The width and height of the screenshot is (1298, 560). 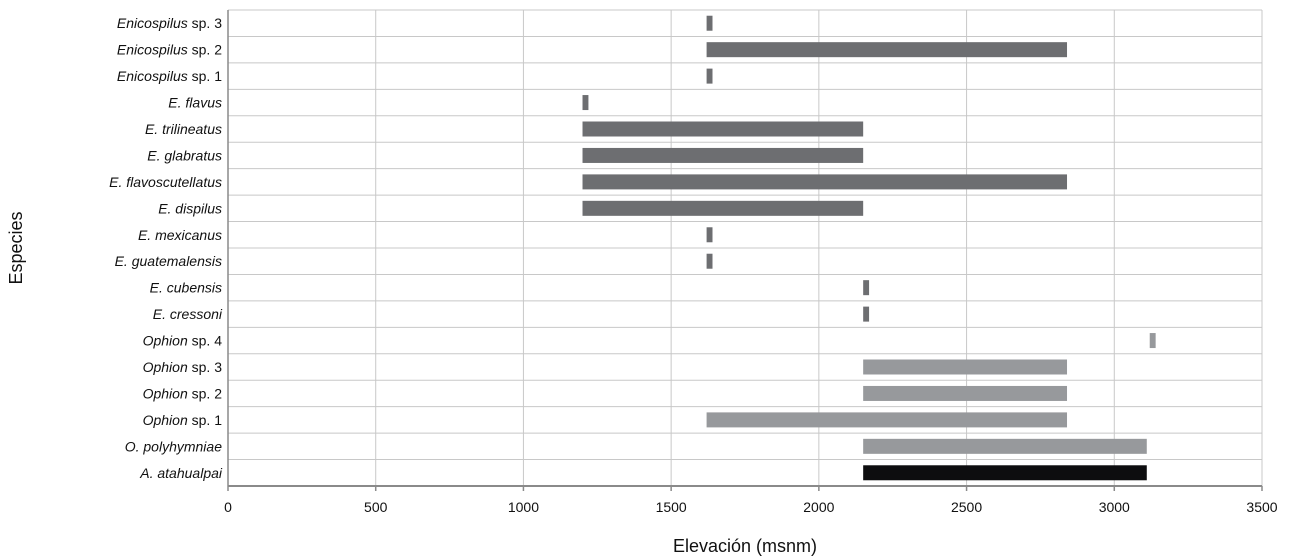 I want to click on species-label: A. atahualpai, so click(x=181, y=473).